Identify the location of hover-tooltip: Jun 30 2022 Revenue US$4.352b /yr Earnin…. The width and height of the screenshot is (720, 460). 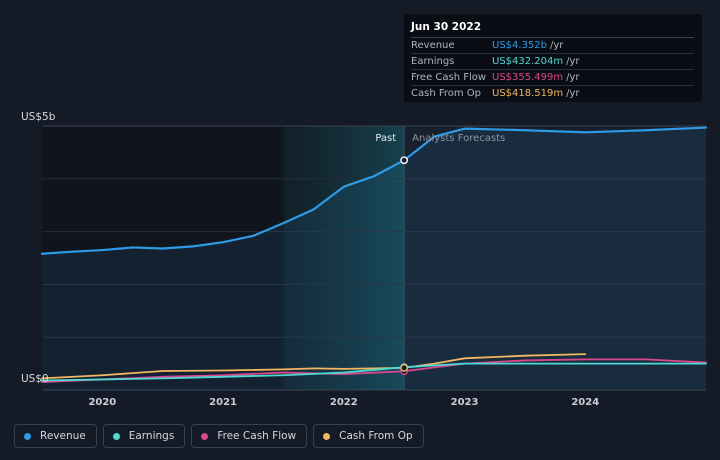
(553, 58).